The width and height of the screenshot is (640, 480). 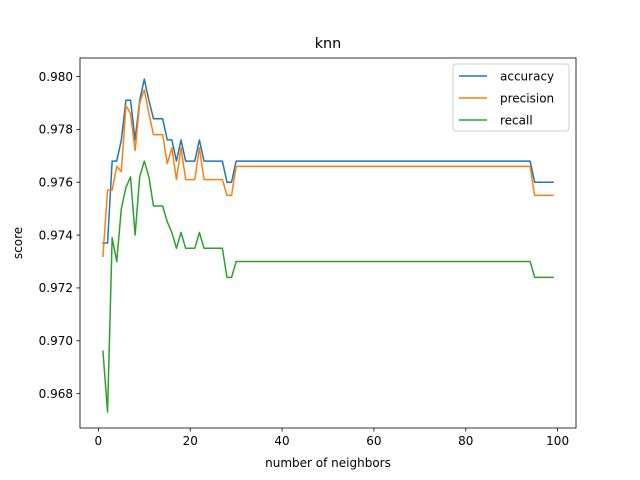 What do you see at coordinates (56, 235) in the screenshot?
I see `y-tick-label: 0.974` at bounding box center [56, 235].